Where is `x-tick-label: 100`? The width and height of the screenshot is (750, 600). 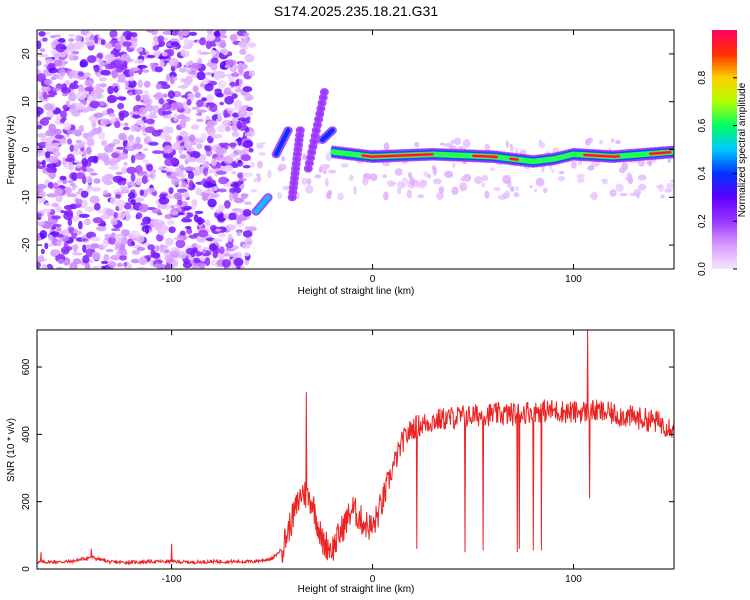
x-tick-label: 100 is located at coordinates (573, 579).